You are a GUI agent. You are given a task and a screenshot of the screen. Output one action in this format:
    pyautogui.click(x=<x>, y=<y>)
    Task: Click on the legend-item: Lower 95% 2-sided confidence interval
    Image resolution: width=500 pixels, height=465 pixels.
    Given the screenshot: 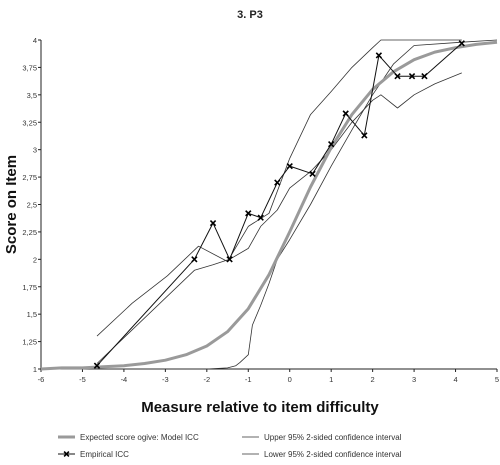 What is the action you would take?
    pyautogui.click(x=322, y=454)
    